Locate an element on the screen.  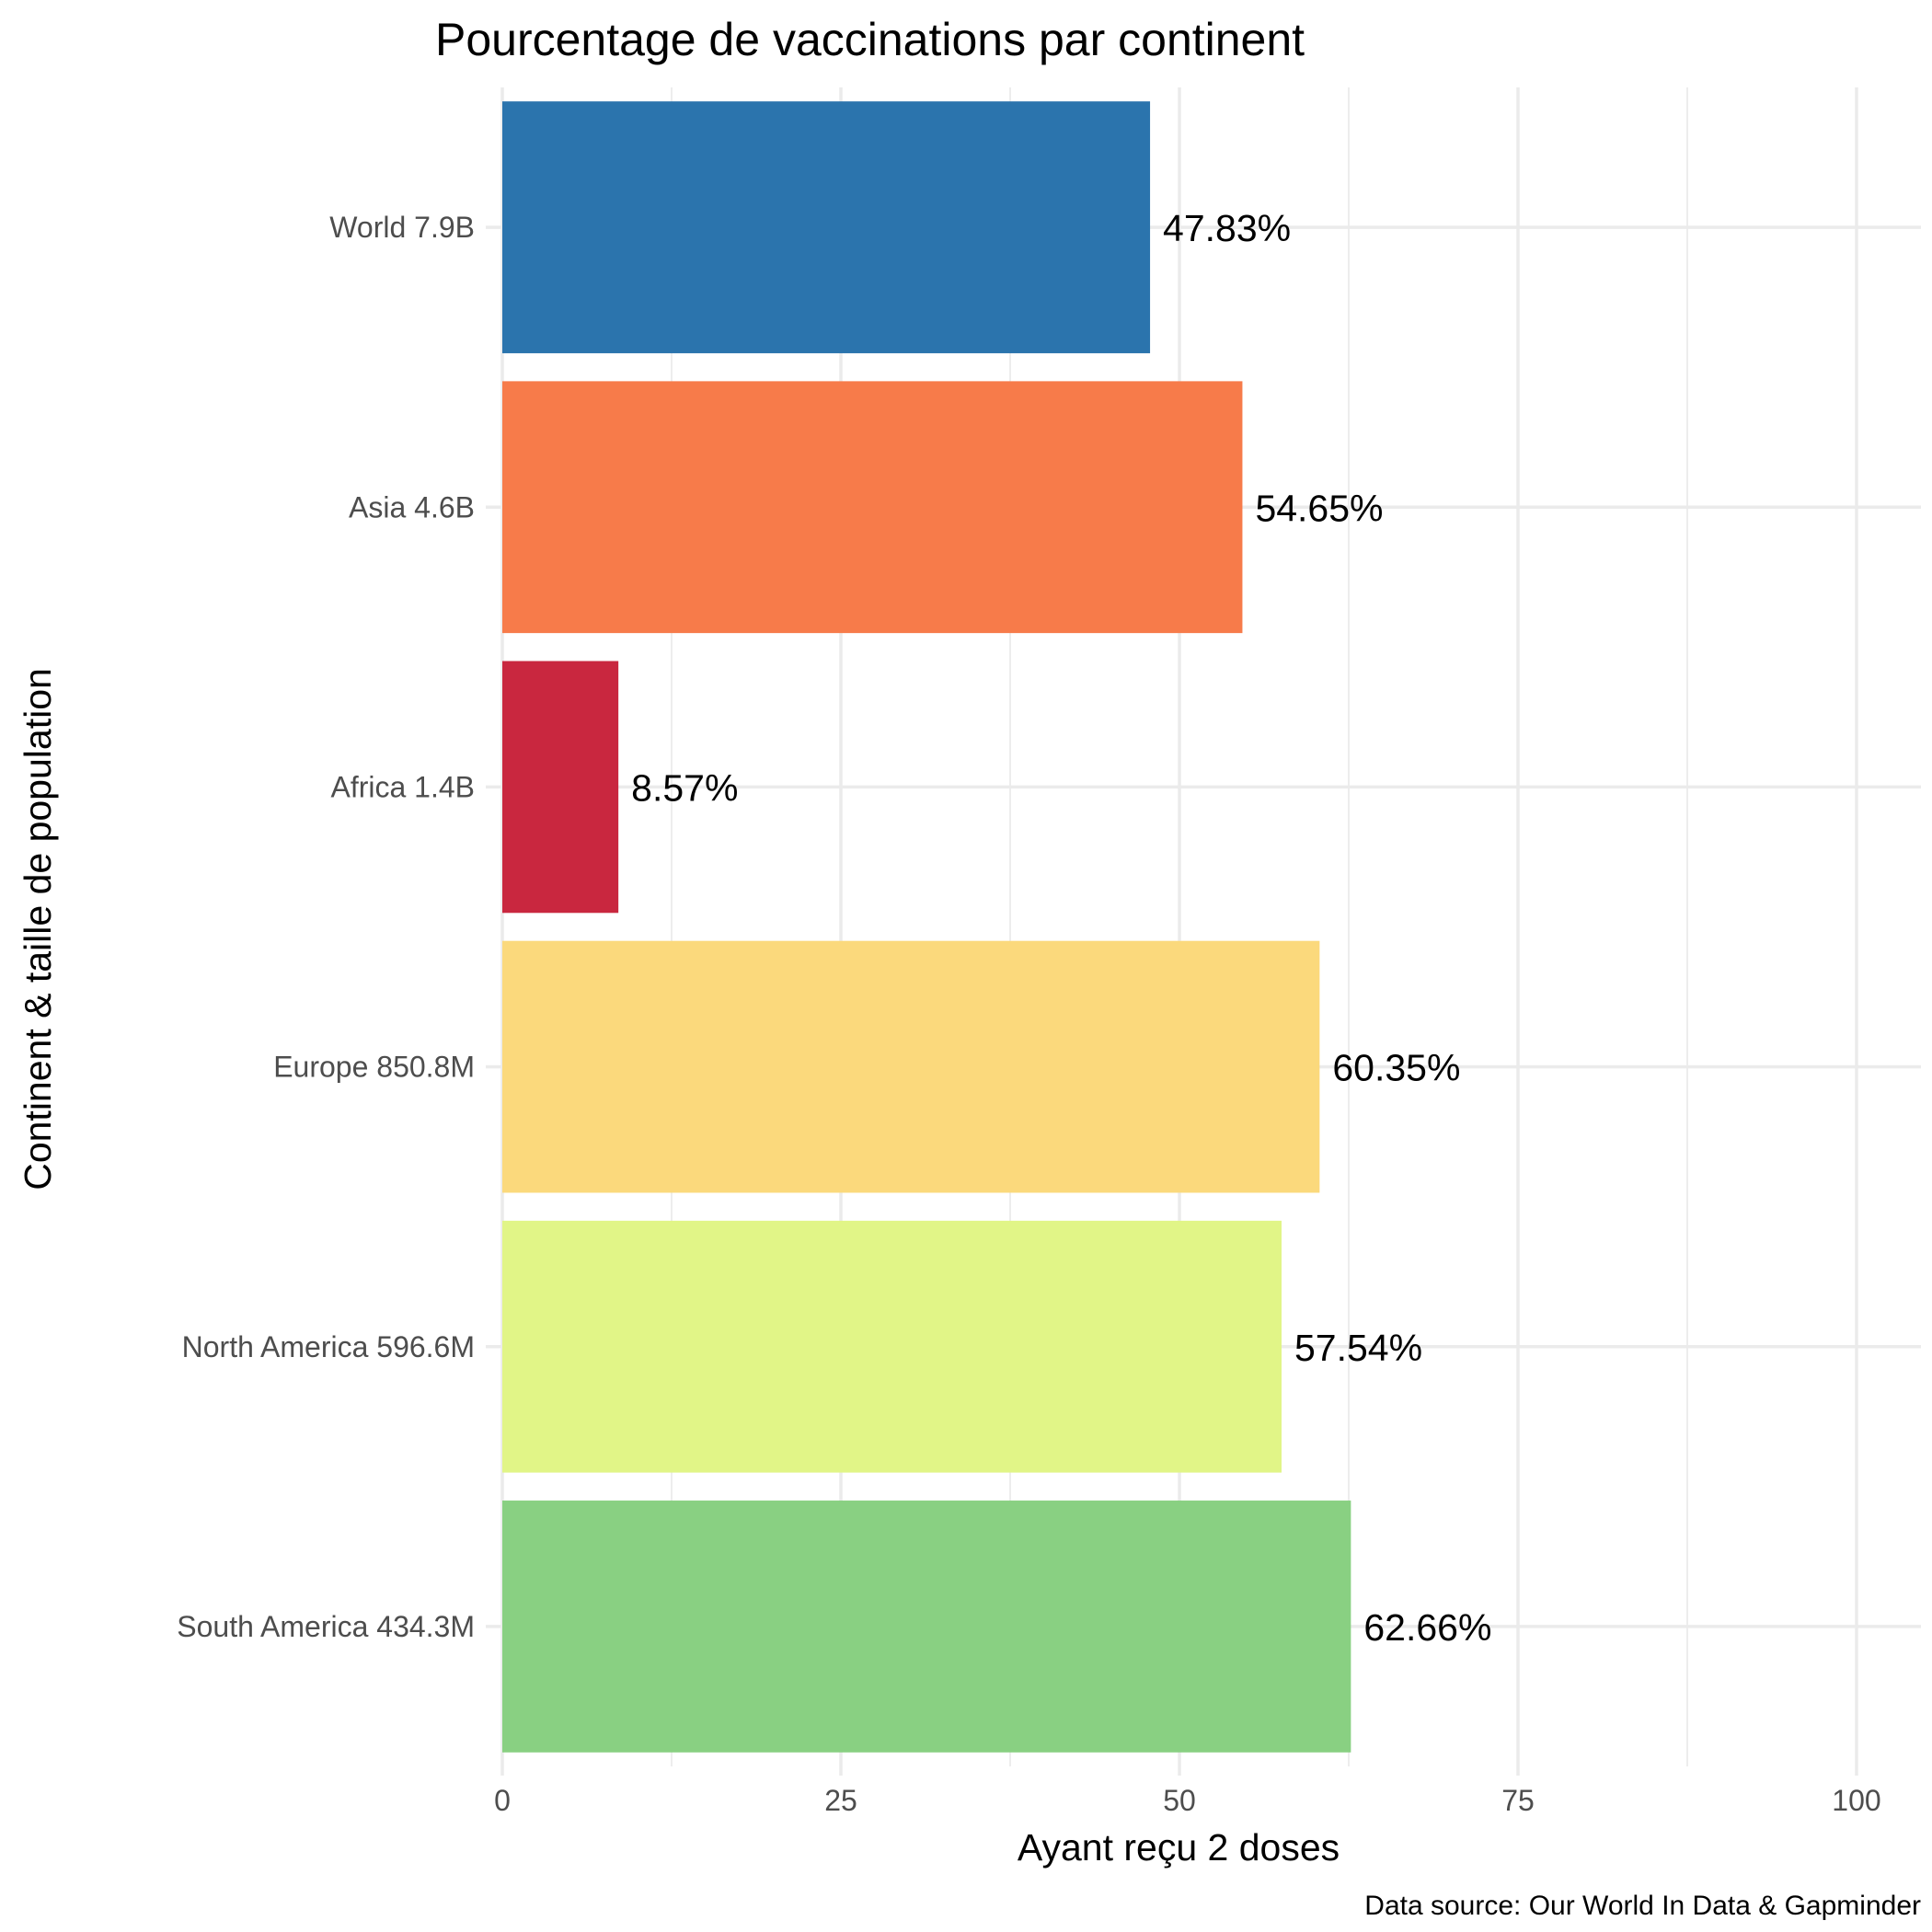
data-label: 57.54% is located at coordinates (1358, 1348).